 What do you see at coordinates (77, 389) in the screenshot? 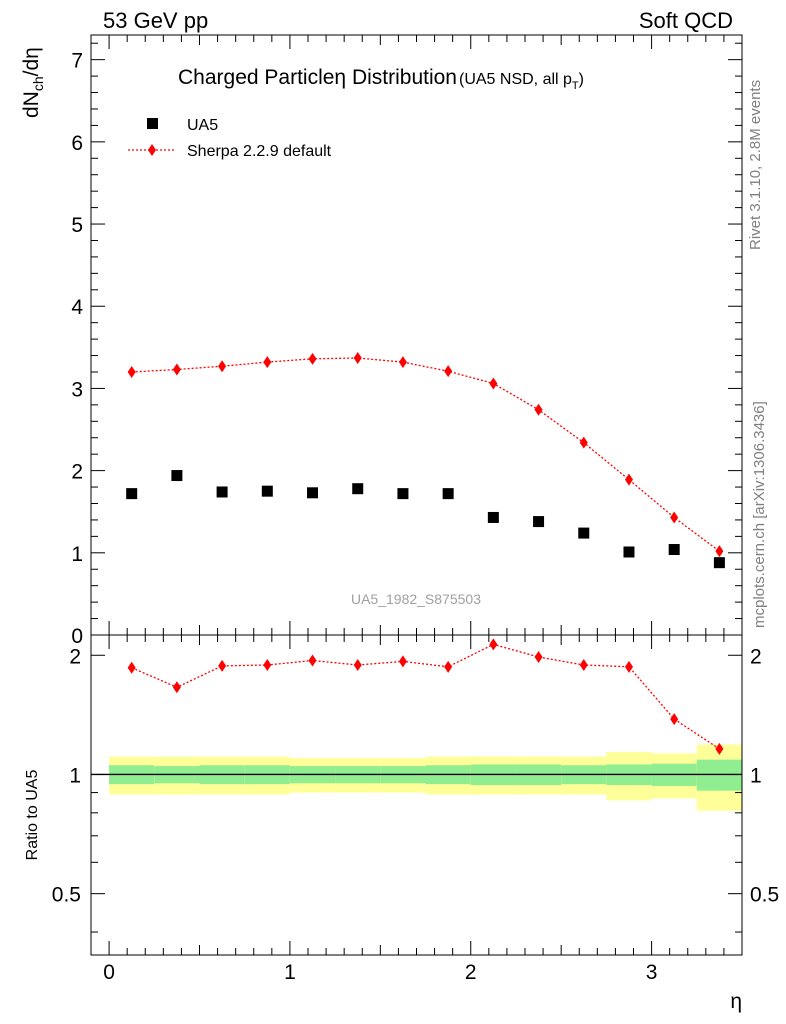
I see `main-ytick-label: 3` at bounding box center [77, 389].